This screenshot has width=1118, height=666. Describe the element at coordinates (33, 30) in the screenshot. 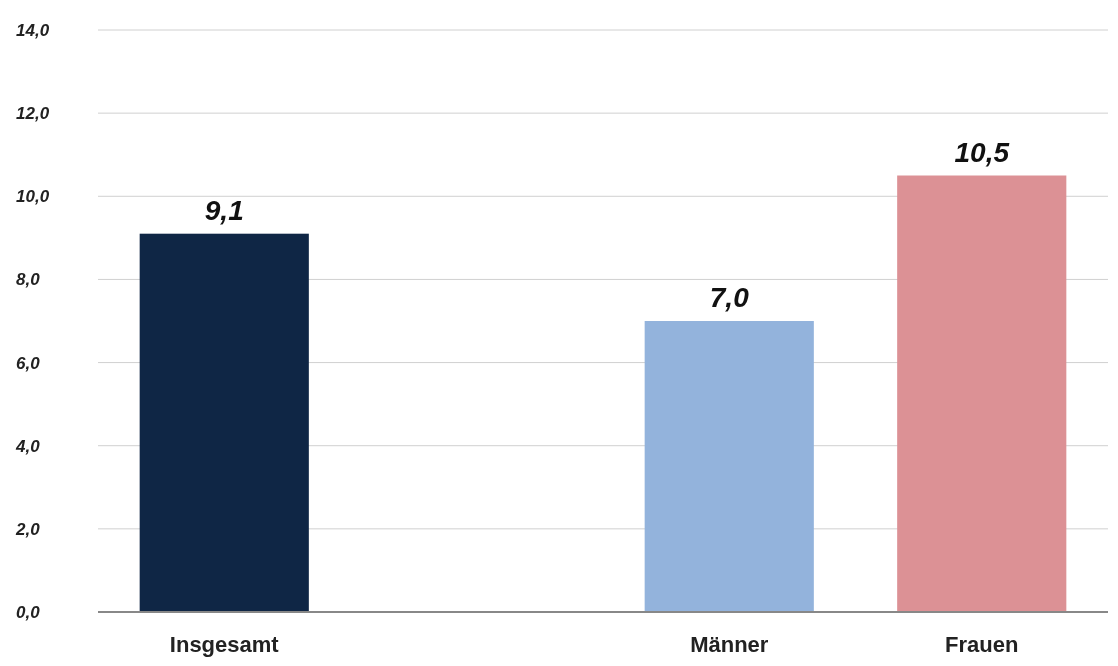

I see `y-tick-label: 14,0` at that location.